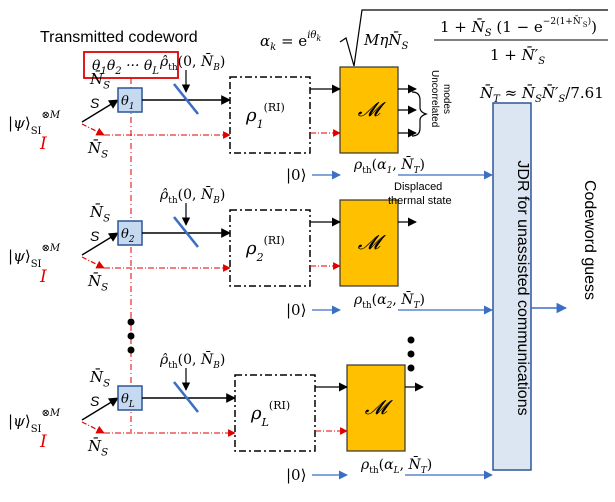 The height and width of the screenshot is (502, 615). What do you see at coordinates (512, 286) in the screenshot?
I see `jdr-box` at bounding box center [512, 286].